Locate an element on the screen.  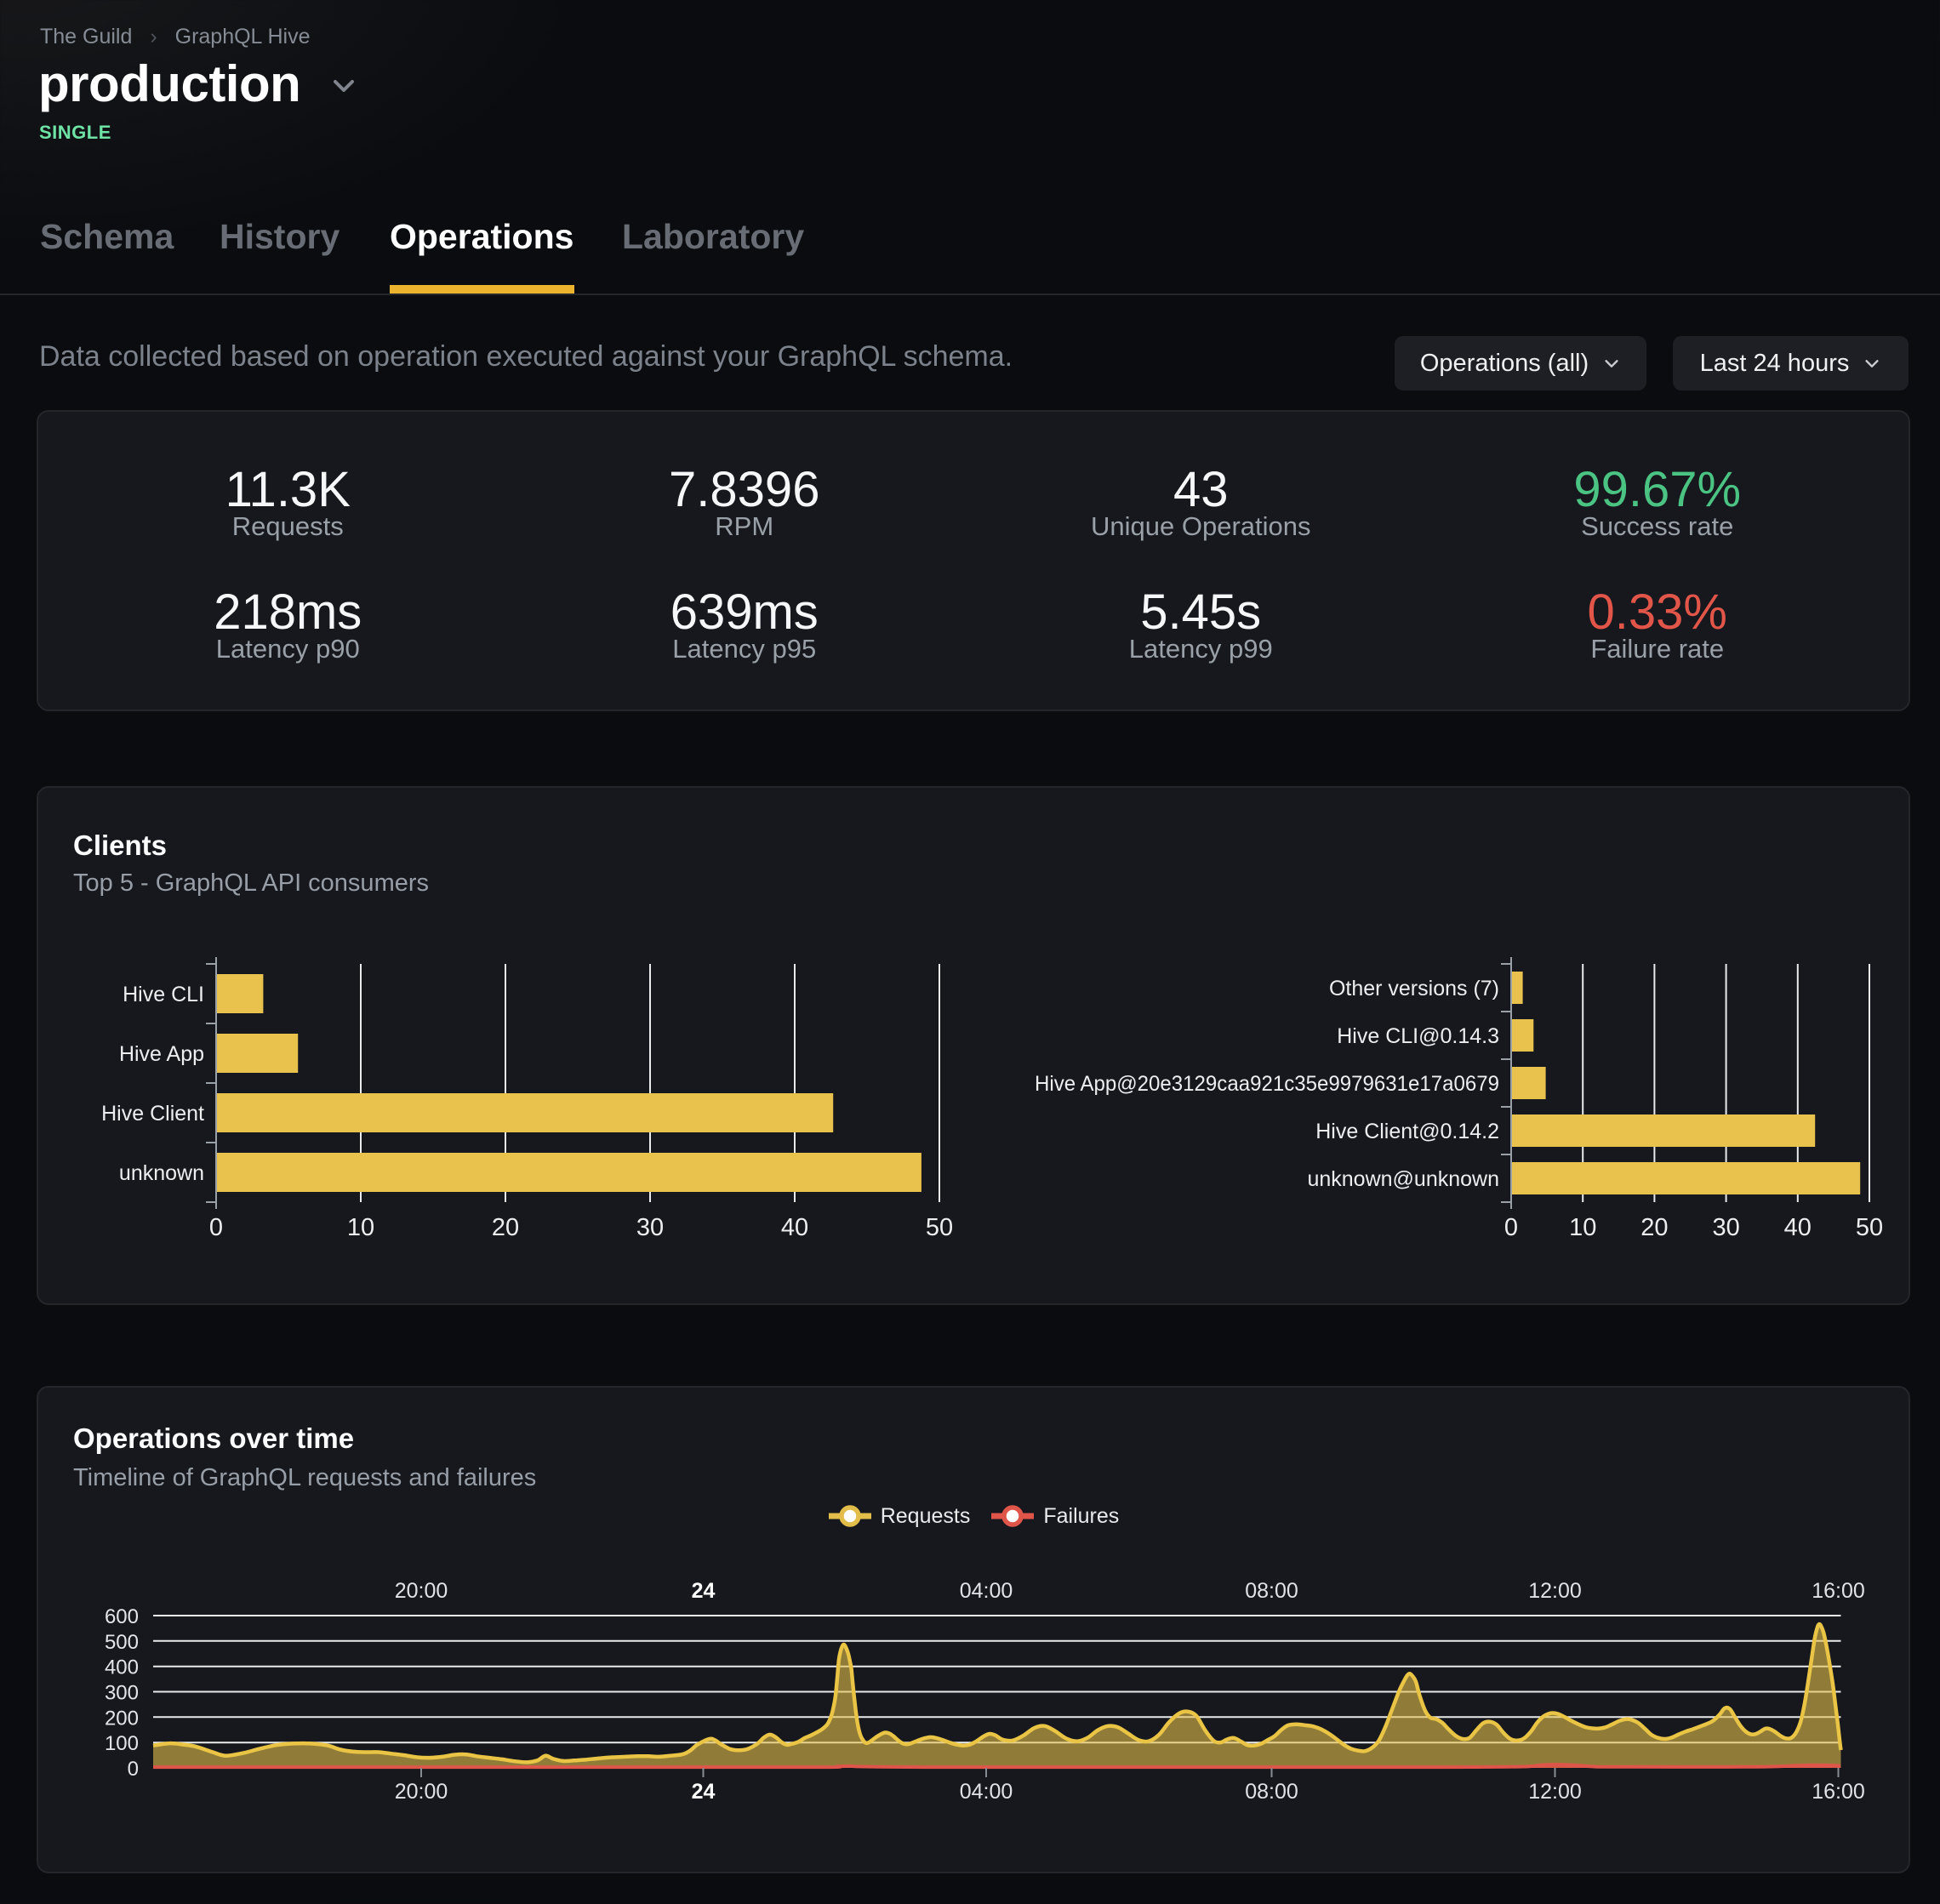
svg-text: Other versions (7) is located at coordinates (1414, 988).